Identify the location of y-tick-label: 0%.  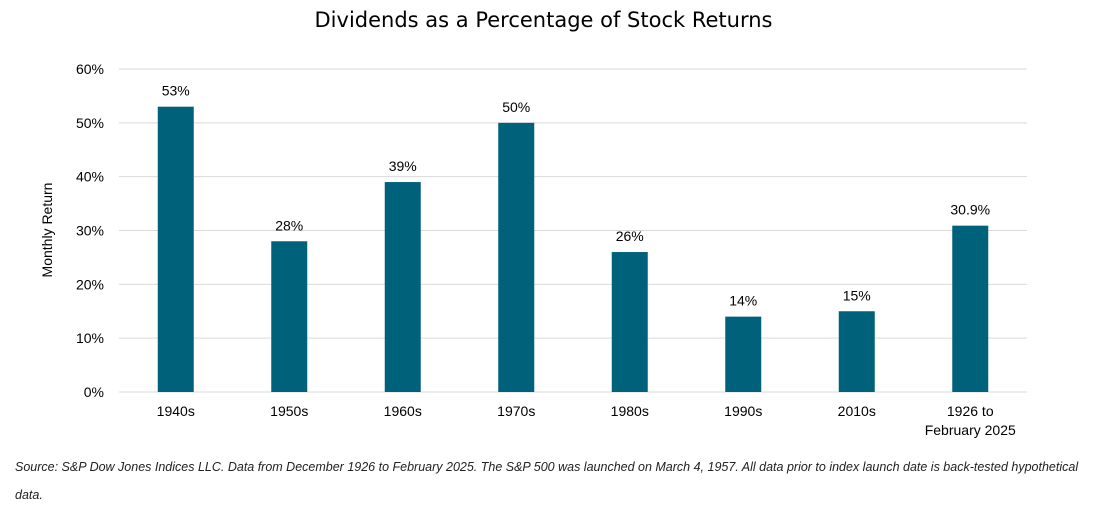
(94, 392).